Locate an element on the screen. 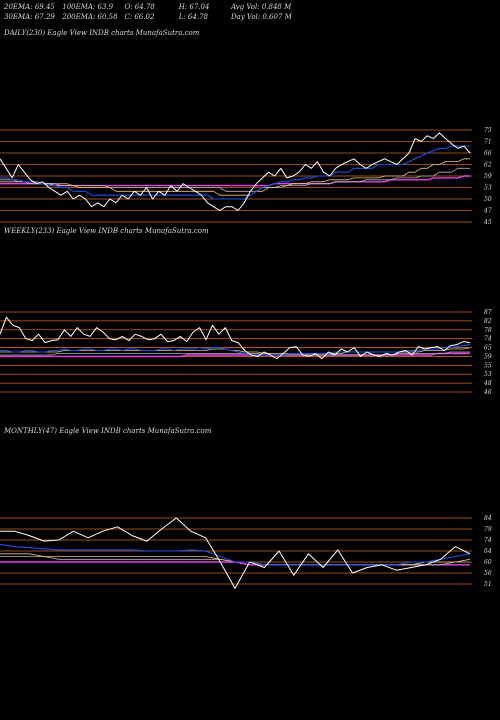 Image resolution: width=500 pixels, height=720 pixels. daily-y-tick-label: 50 is located at coordinates (488, 199).